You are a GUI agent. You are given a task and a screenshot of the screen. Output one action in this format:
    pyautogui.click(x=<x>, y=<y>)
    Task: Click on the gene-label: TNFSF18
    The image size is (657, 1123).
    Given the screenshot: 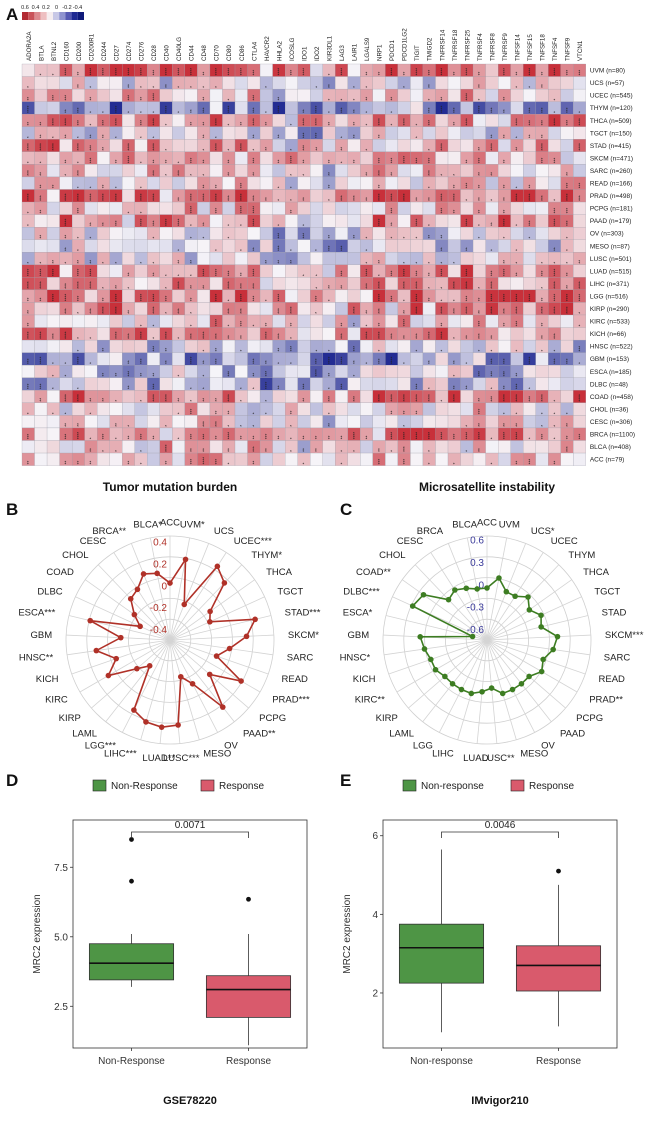 What is the action you would take?
    pyautogui.click(x=542, y=47)
    